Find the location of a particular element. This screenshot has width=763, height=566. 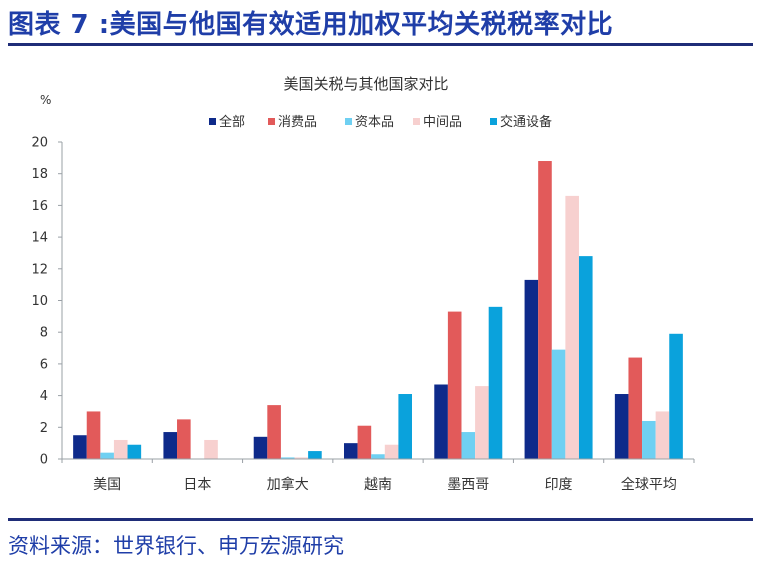

figure-title: 图表 7 :美国与他国有效适用加权平均关税税率对比 is located at coordinates (311, 25).